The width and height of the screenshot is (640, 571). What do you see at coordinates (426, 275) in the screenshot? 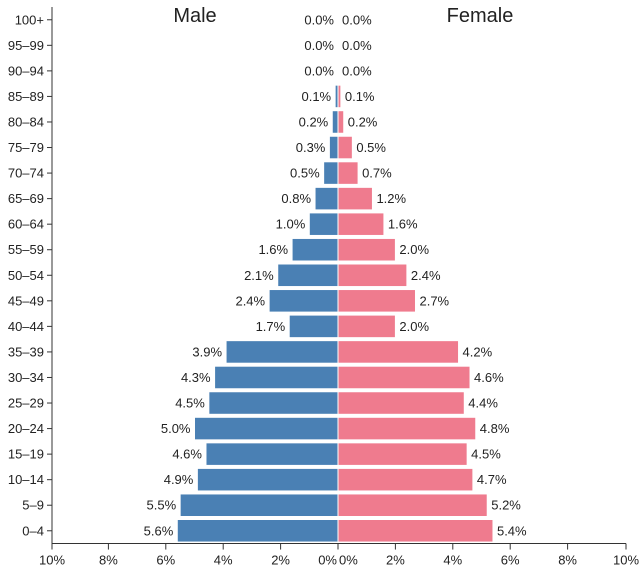
I see `female-value-label: 2.4%` at bounding box center [426, 275].